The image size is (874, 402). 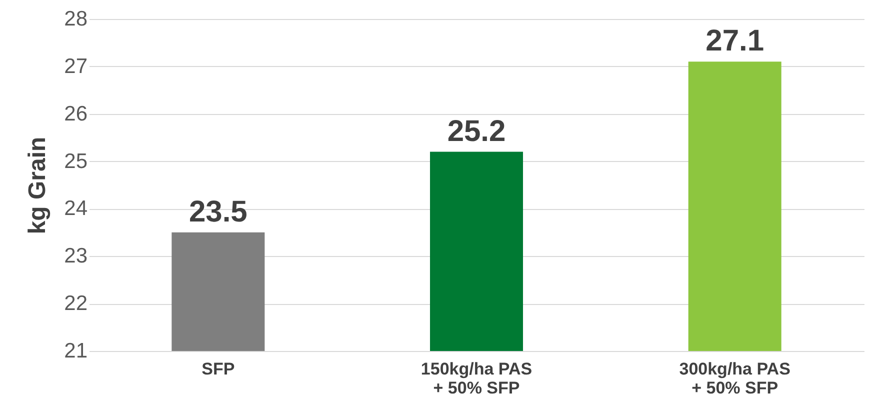 I want to click on y-axis-title: kg Grain, so click(x=38, y=185).